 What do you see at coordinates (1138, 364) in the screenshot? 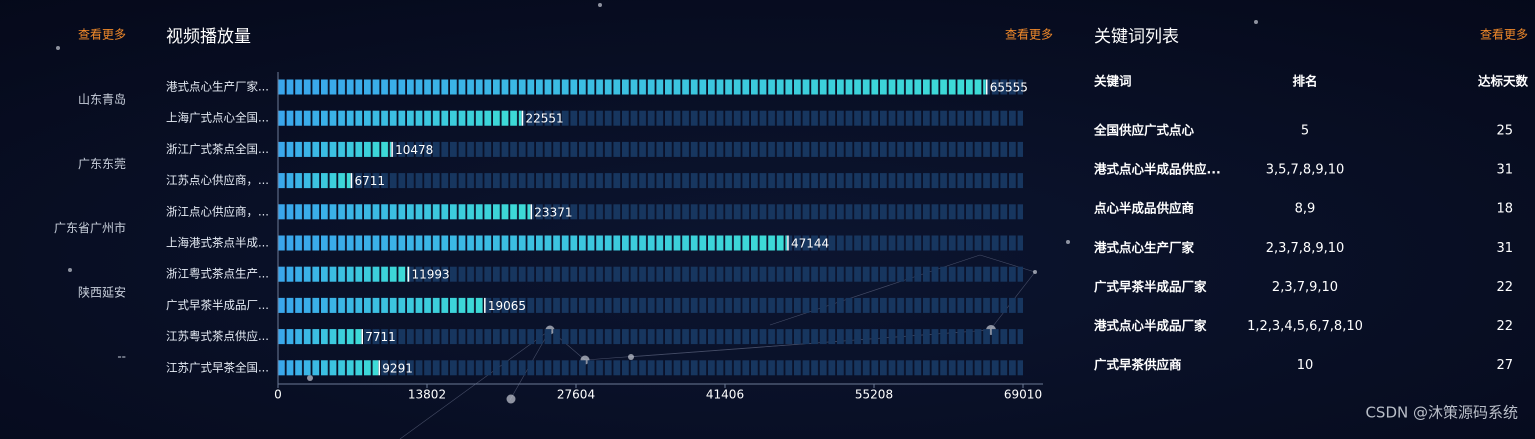
I see `table-cell: 广式早茶供应商` at bounding box center [1138, 364].